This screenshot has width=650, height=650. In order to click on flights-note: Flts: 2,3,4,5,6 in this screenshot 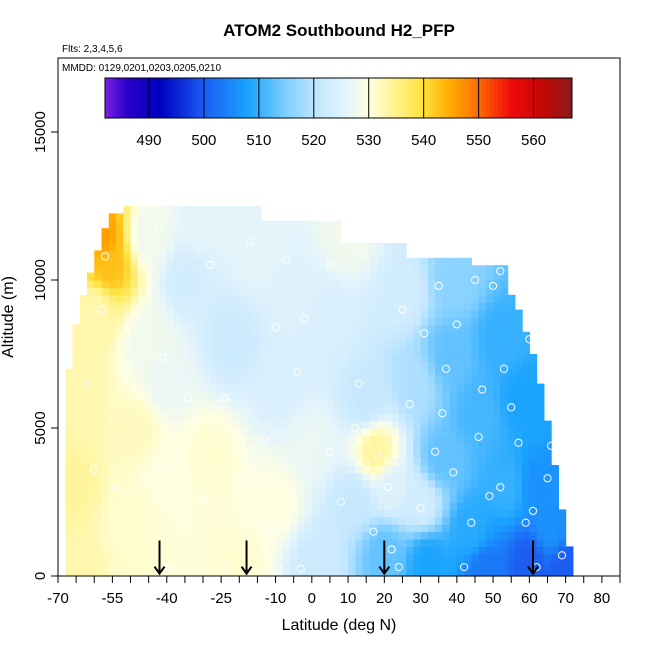, I will do `click(92, 49)`.